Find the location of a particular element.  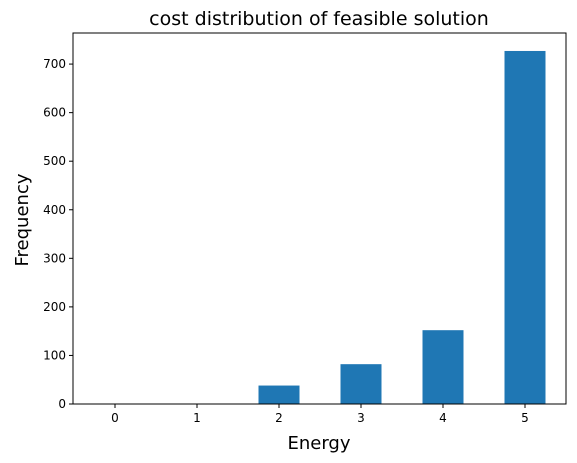

y-tick-label: 100 is located at coordinates (54, 355).